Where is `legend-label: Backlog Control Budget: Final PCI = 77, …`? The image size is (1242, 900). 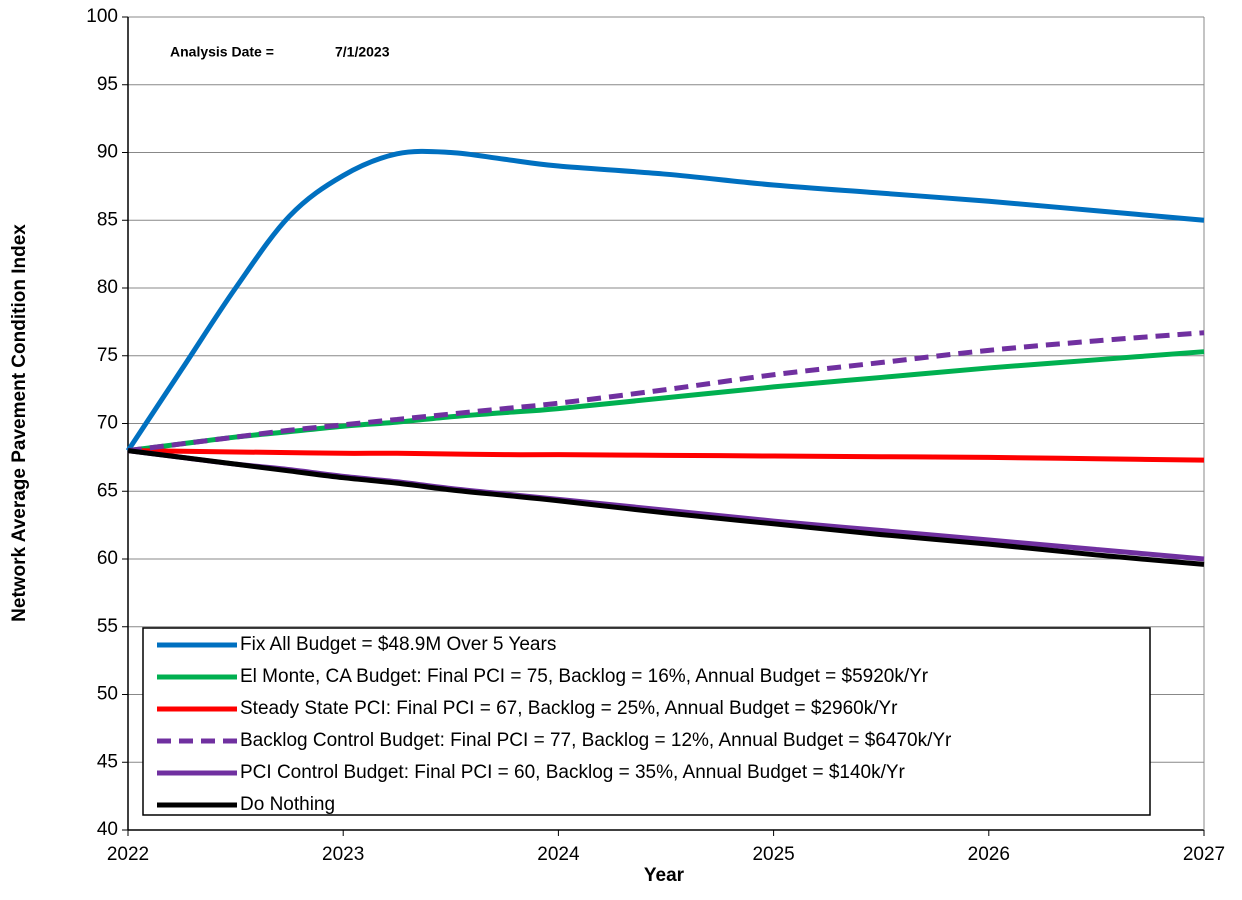 legend-label: Backlog Control Budget: Final PCI = 77, … is located at coordinates (596, 740).